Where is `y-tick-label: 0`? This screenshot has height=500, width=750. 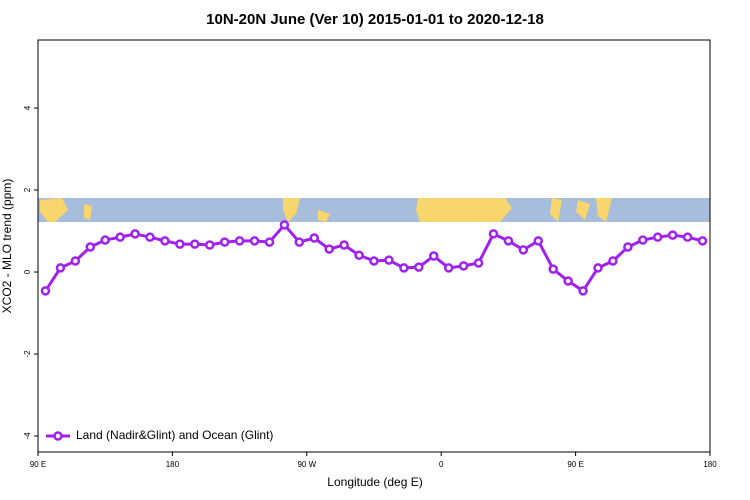
y-tick-label: 0 is located at coordinates (27, 271).